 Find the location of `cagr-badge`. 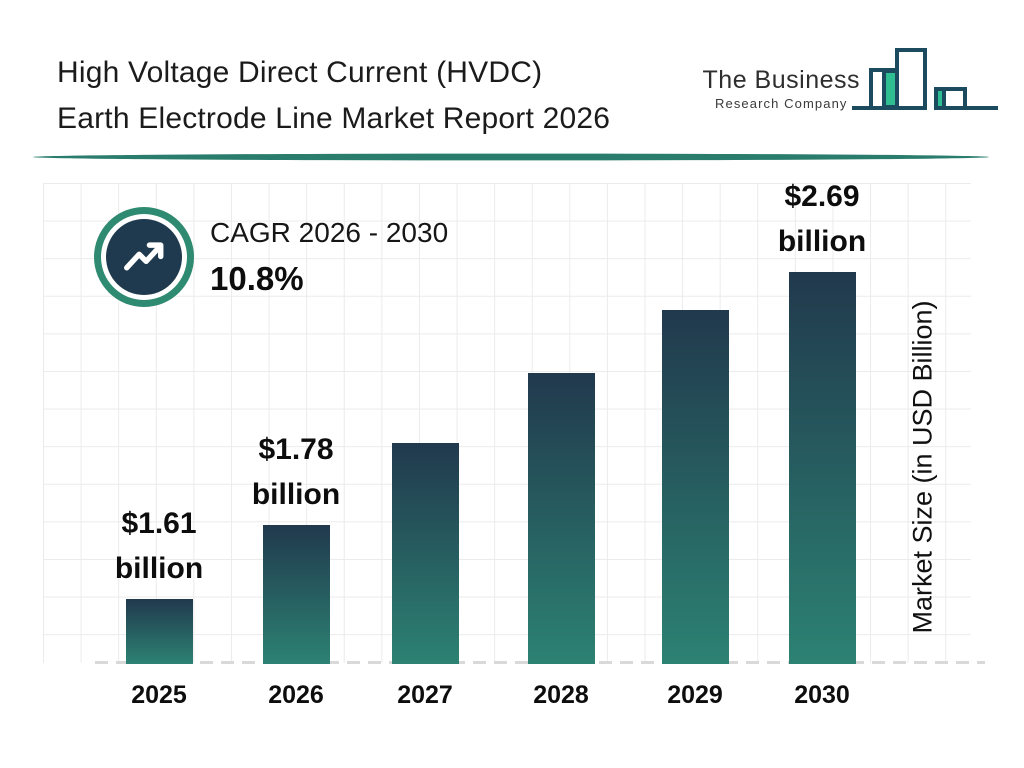

cagr-badge is located at coordinates (144, 257).